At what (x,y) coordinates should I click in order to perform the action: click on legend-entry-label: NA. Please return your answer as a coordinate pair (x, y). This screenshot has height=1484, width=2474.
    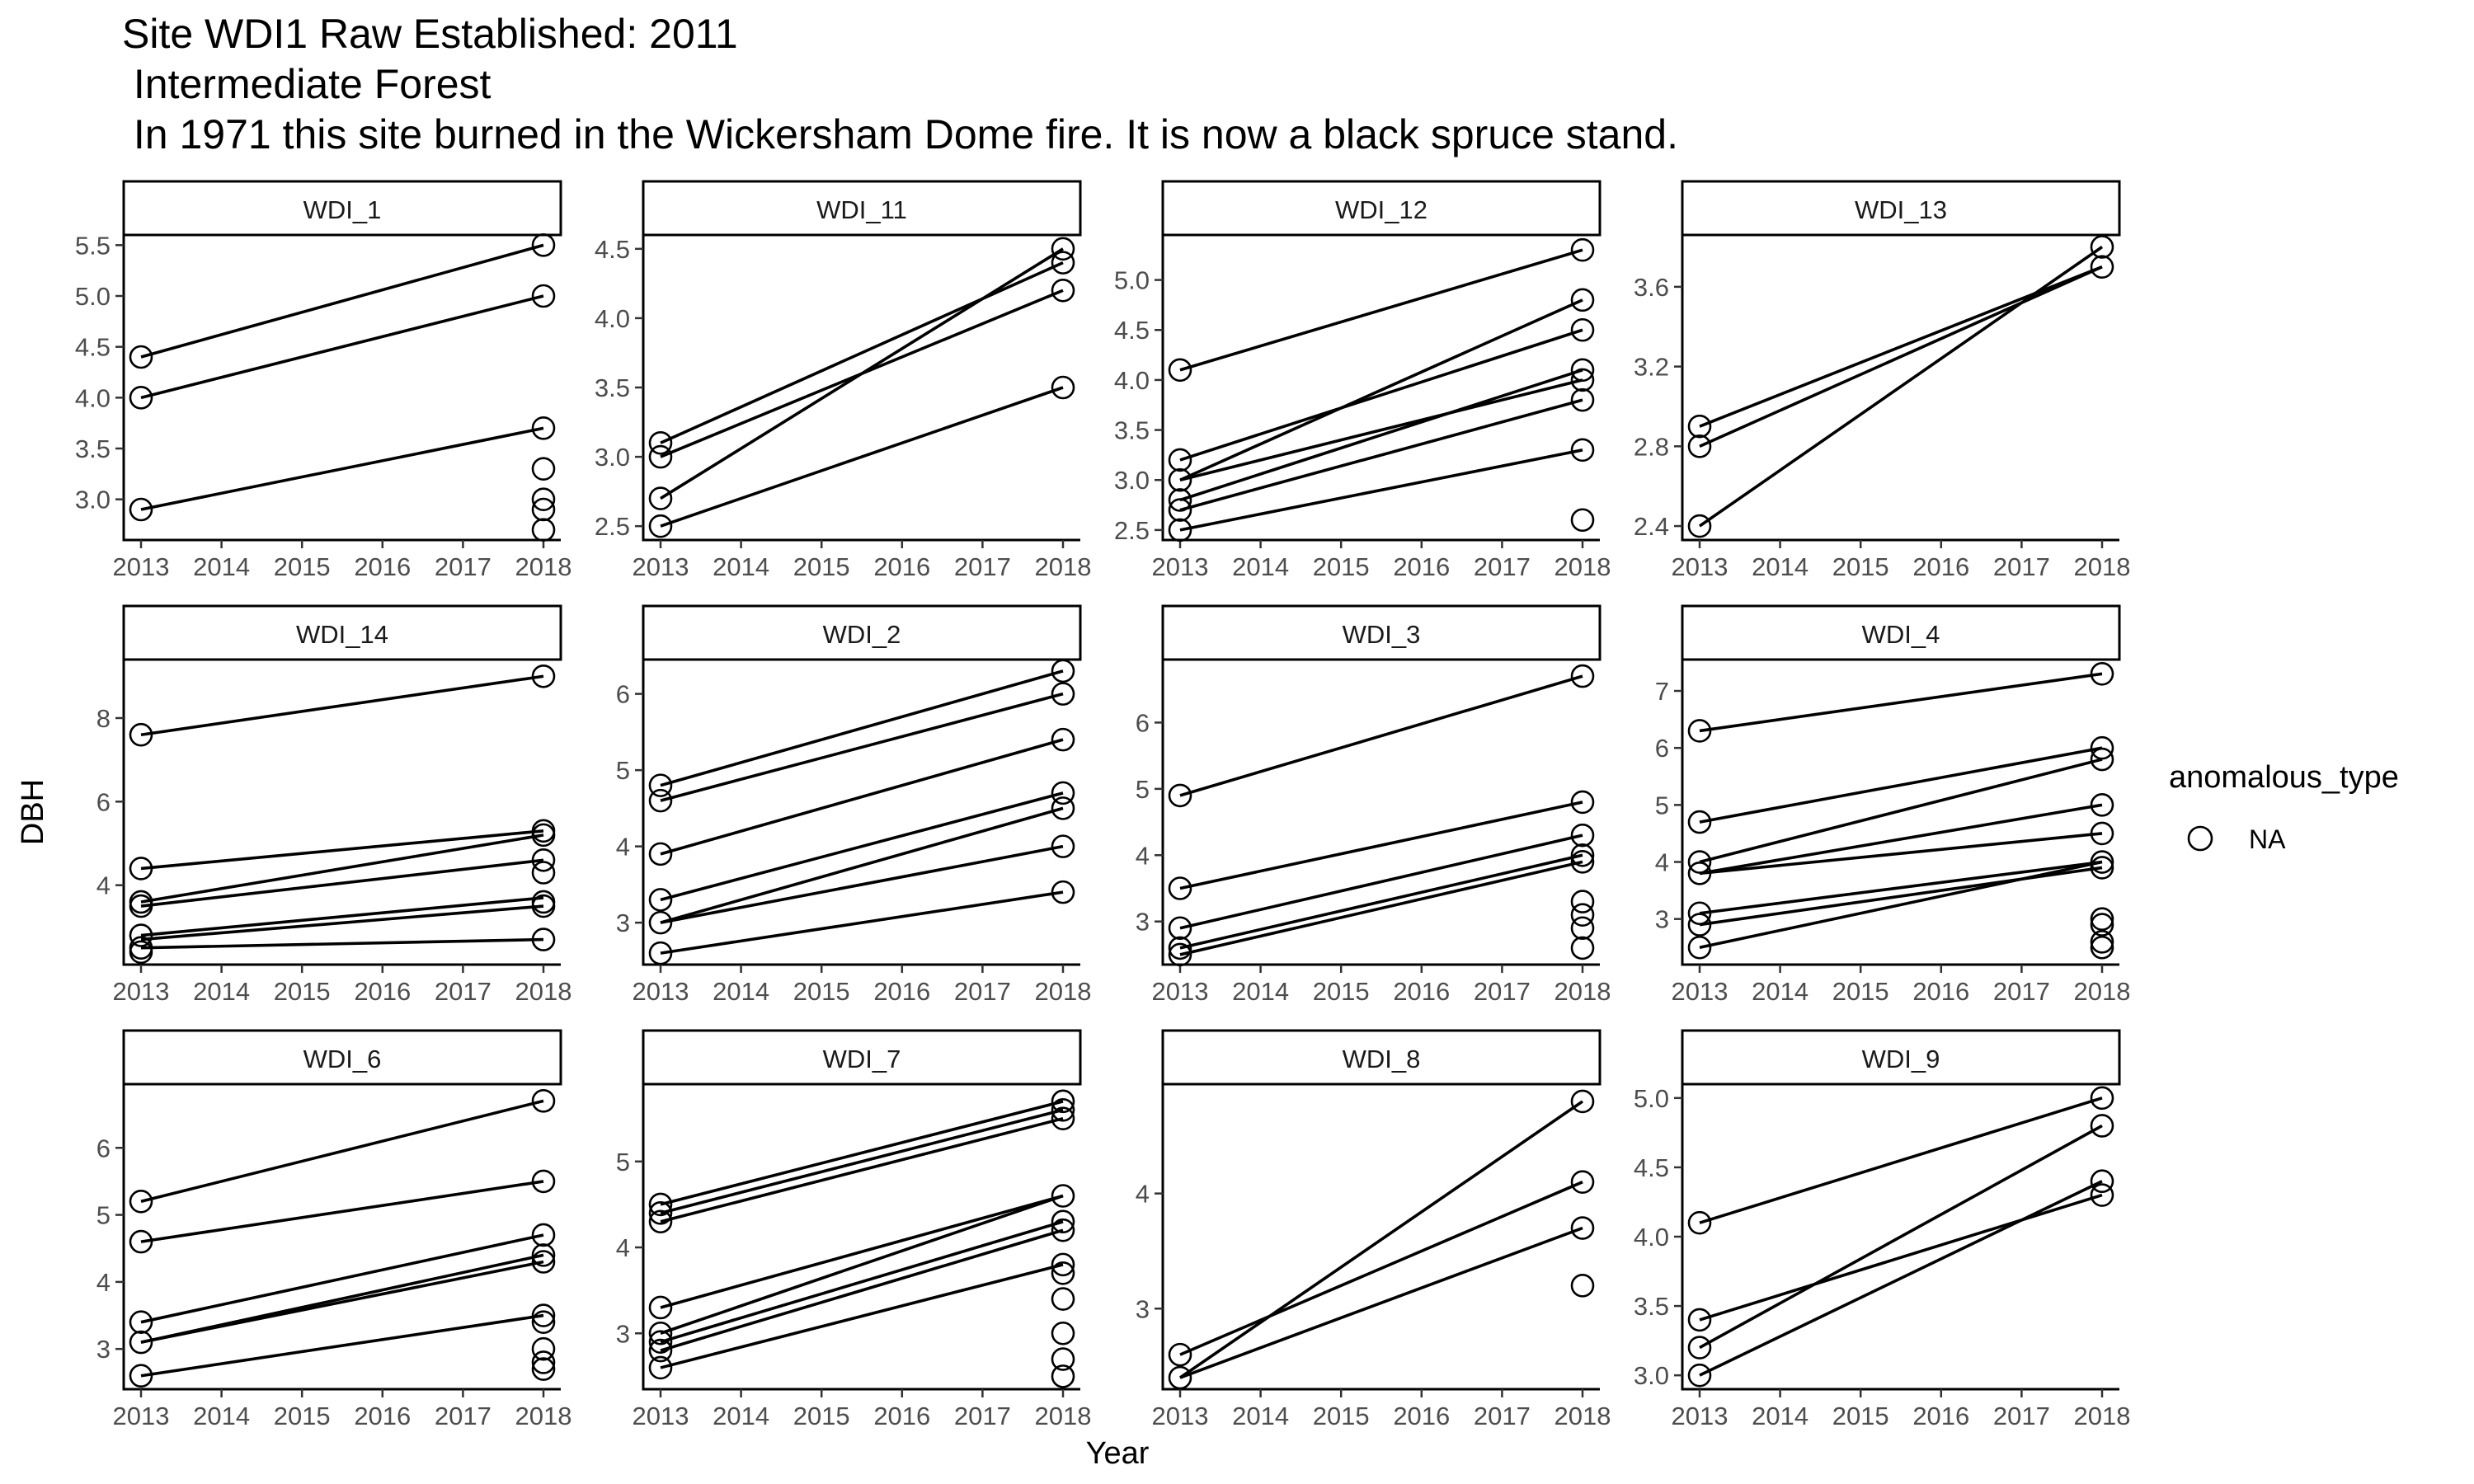
    Looking at the image, I should click on (2267, 839).